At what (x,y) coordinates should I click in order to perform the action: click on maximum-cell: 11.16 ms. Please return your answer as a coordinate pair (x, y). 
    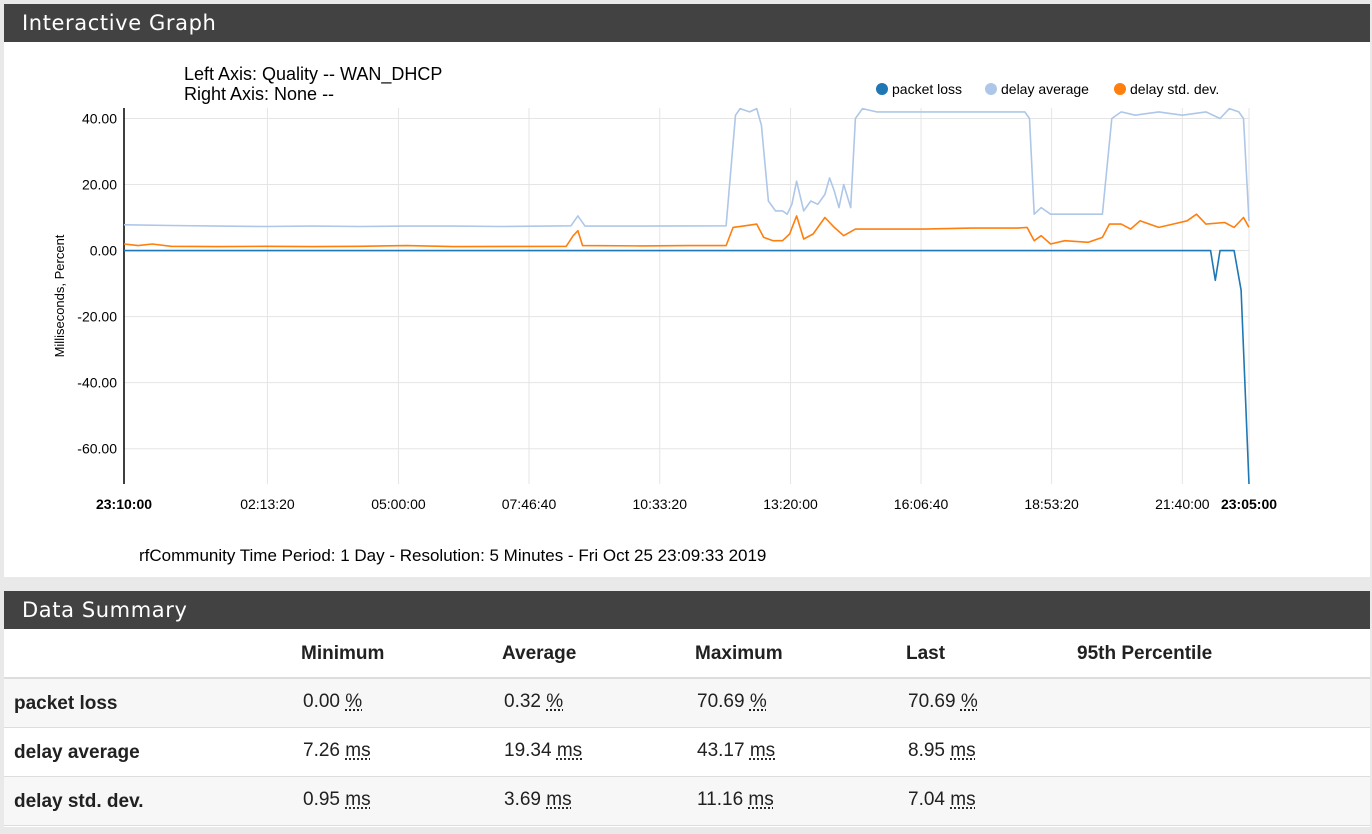
    Looking at the image, I should click on (735, 799).